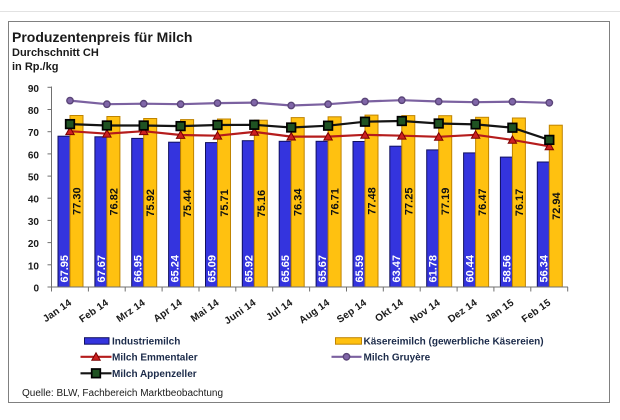 The height and width of the screenshot is (420, 620). I want to click on svg-text: 65.65, so click(286, 269).